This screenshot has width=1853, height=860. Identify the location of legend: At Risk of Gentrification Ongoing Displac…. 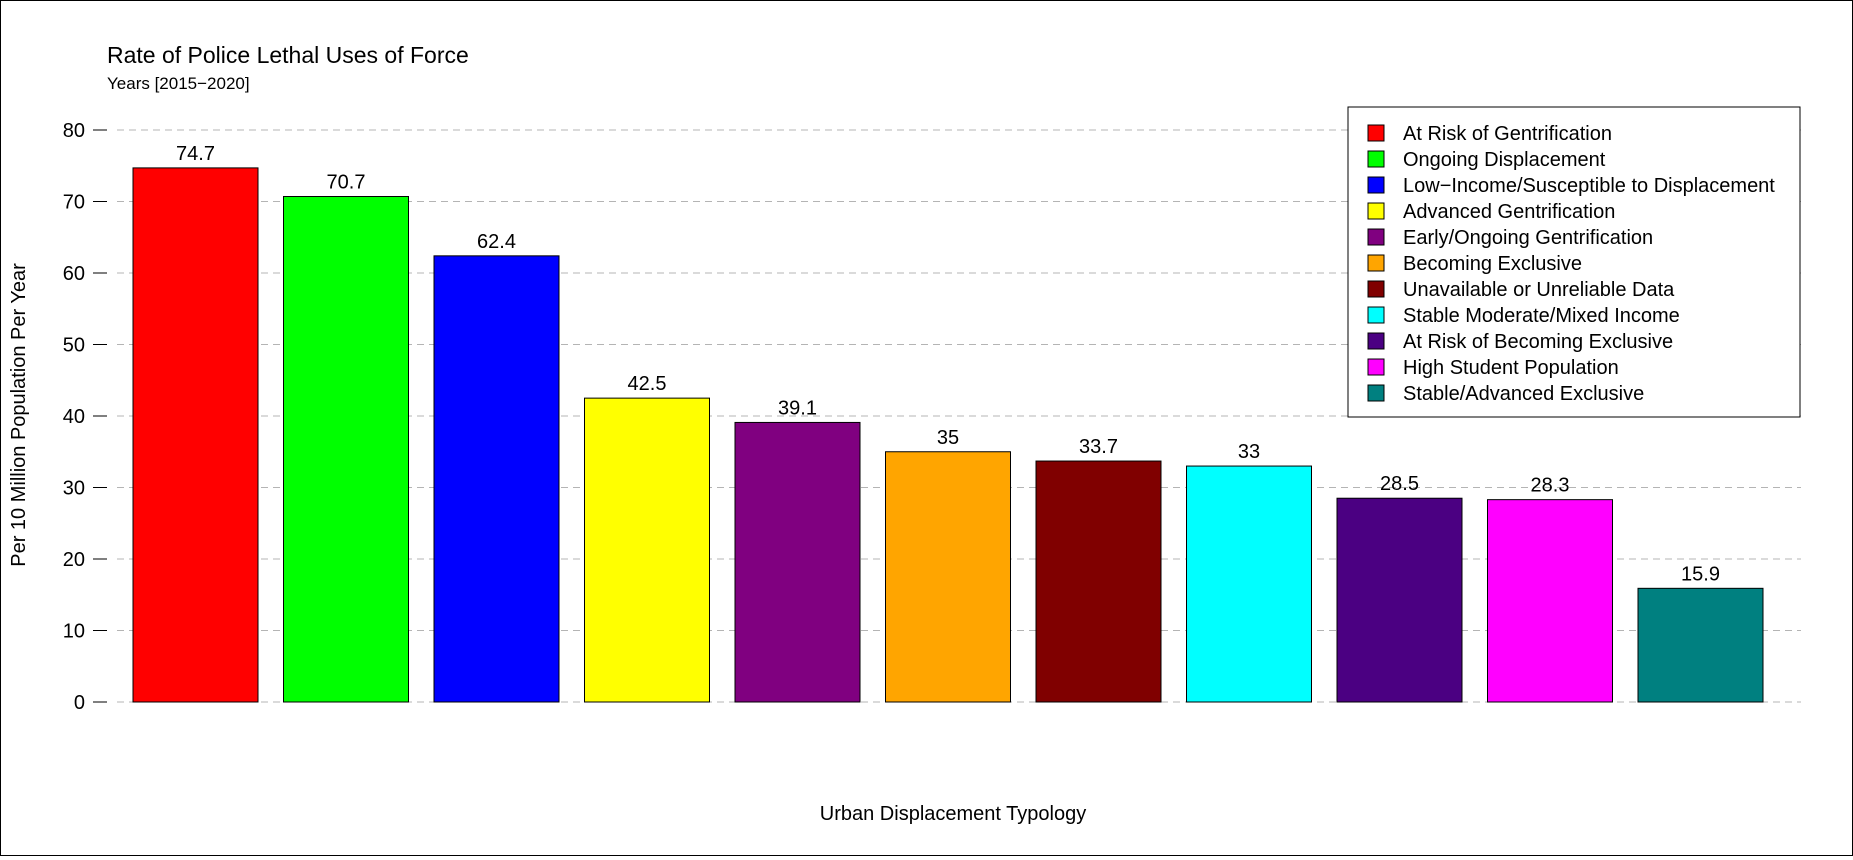
(1574, 262).